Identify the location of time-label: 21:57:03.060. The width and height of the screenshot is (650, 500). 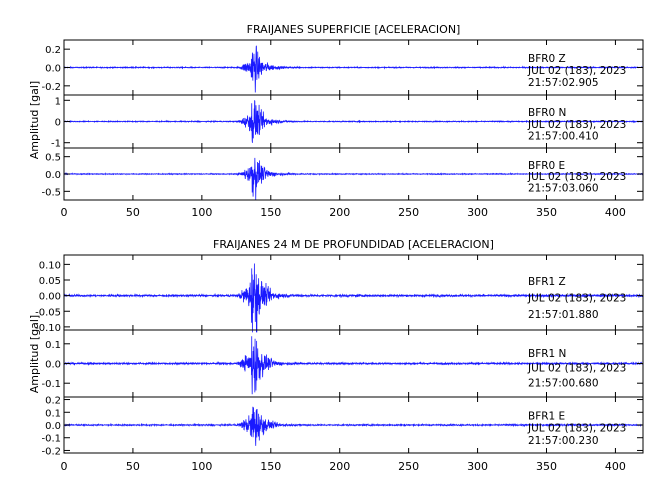
(563, 189).